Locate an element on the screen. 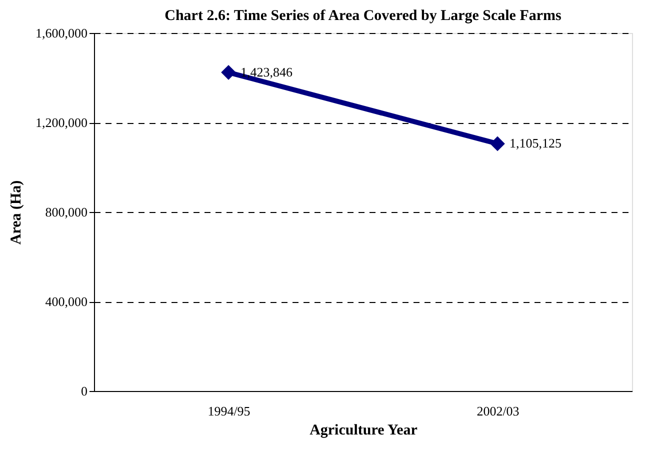  x-axis-title: Agriculture Year is located at coordinates (364, 430).